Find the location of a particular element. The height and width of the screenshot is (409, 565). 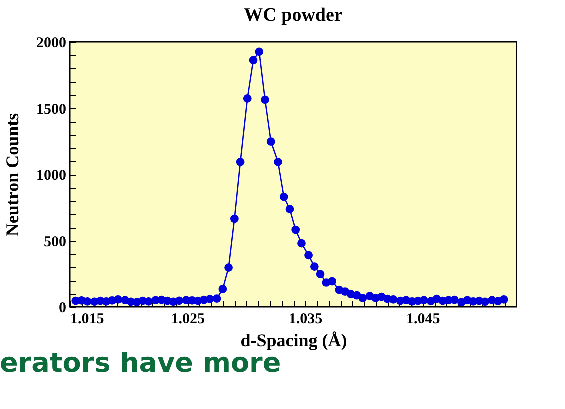

x-tick-label: 1.015 is located at coordinates (87, 320).